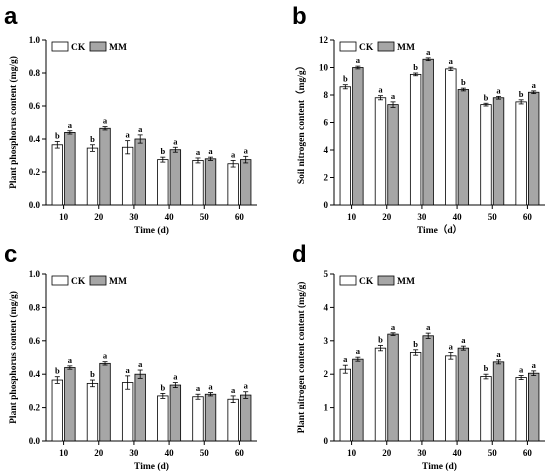 The width and height of the screenshot is (550, 472). I want to click on x-tick-label: 50, so click(205, 453).